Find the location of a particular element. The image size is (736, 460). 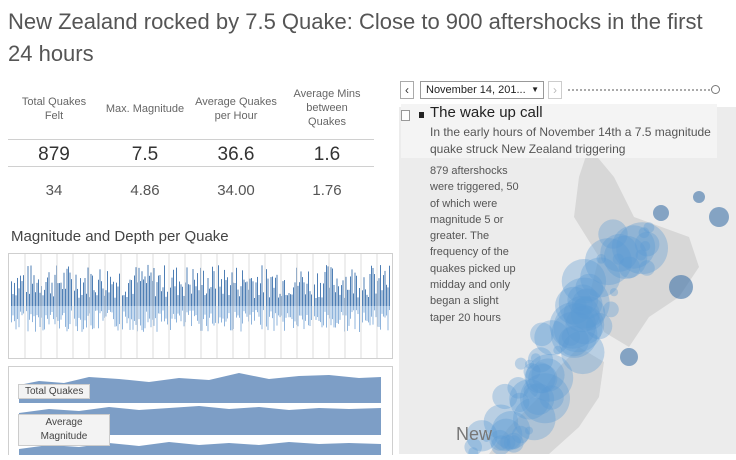

next-button: › is located at coordinates (555, 90).